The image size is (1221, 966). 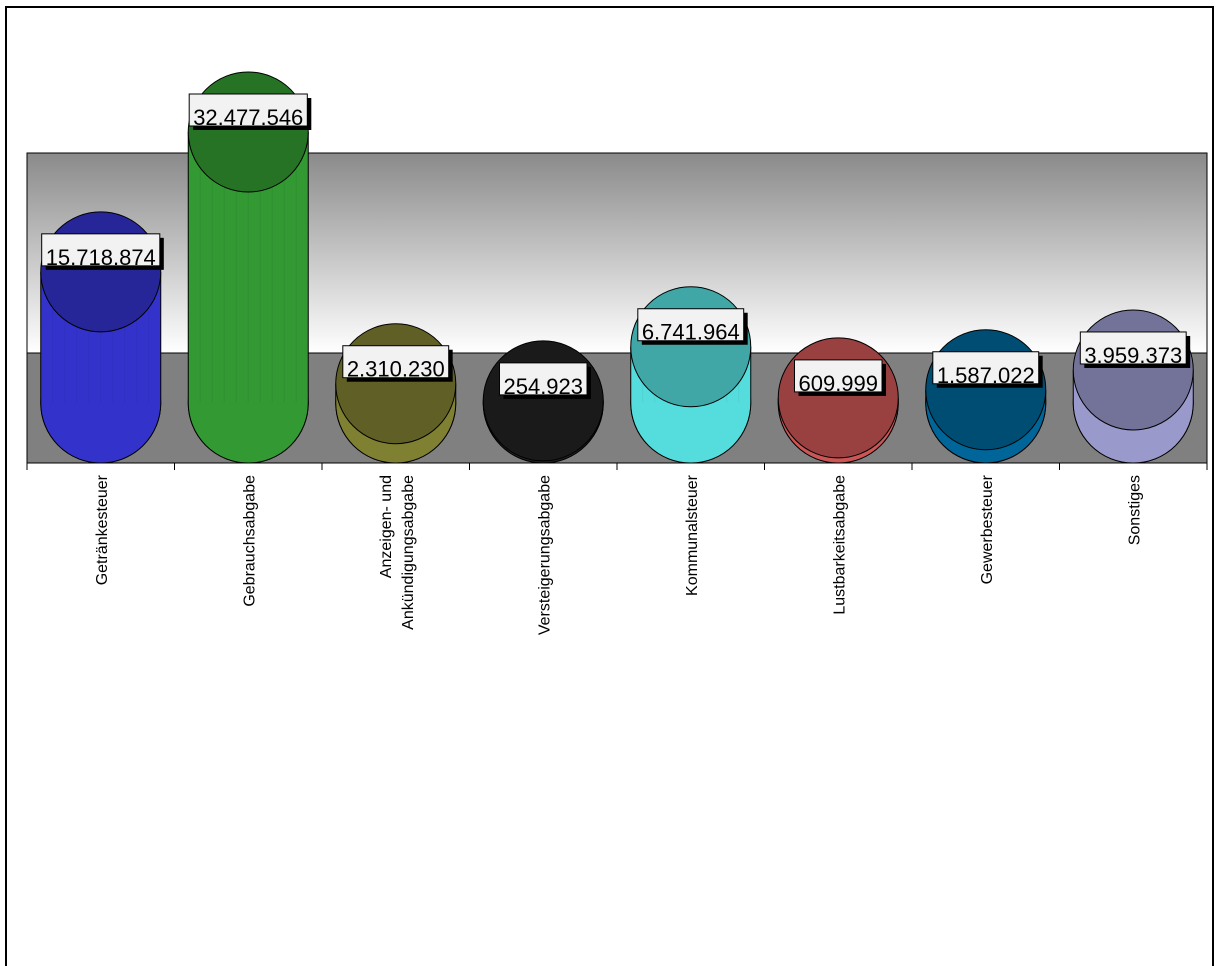 I want to click on value-label-4: 254.923, so click(x=545, y=380).